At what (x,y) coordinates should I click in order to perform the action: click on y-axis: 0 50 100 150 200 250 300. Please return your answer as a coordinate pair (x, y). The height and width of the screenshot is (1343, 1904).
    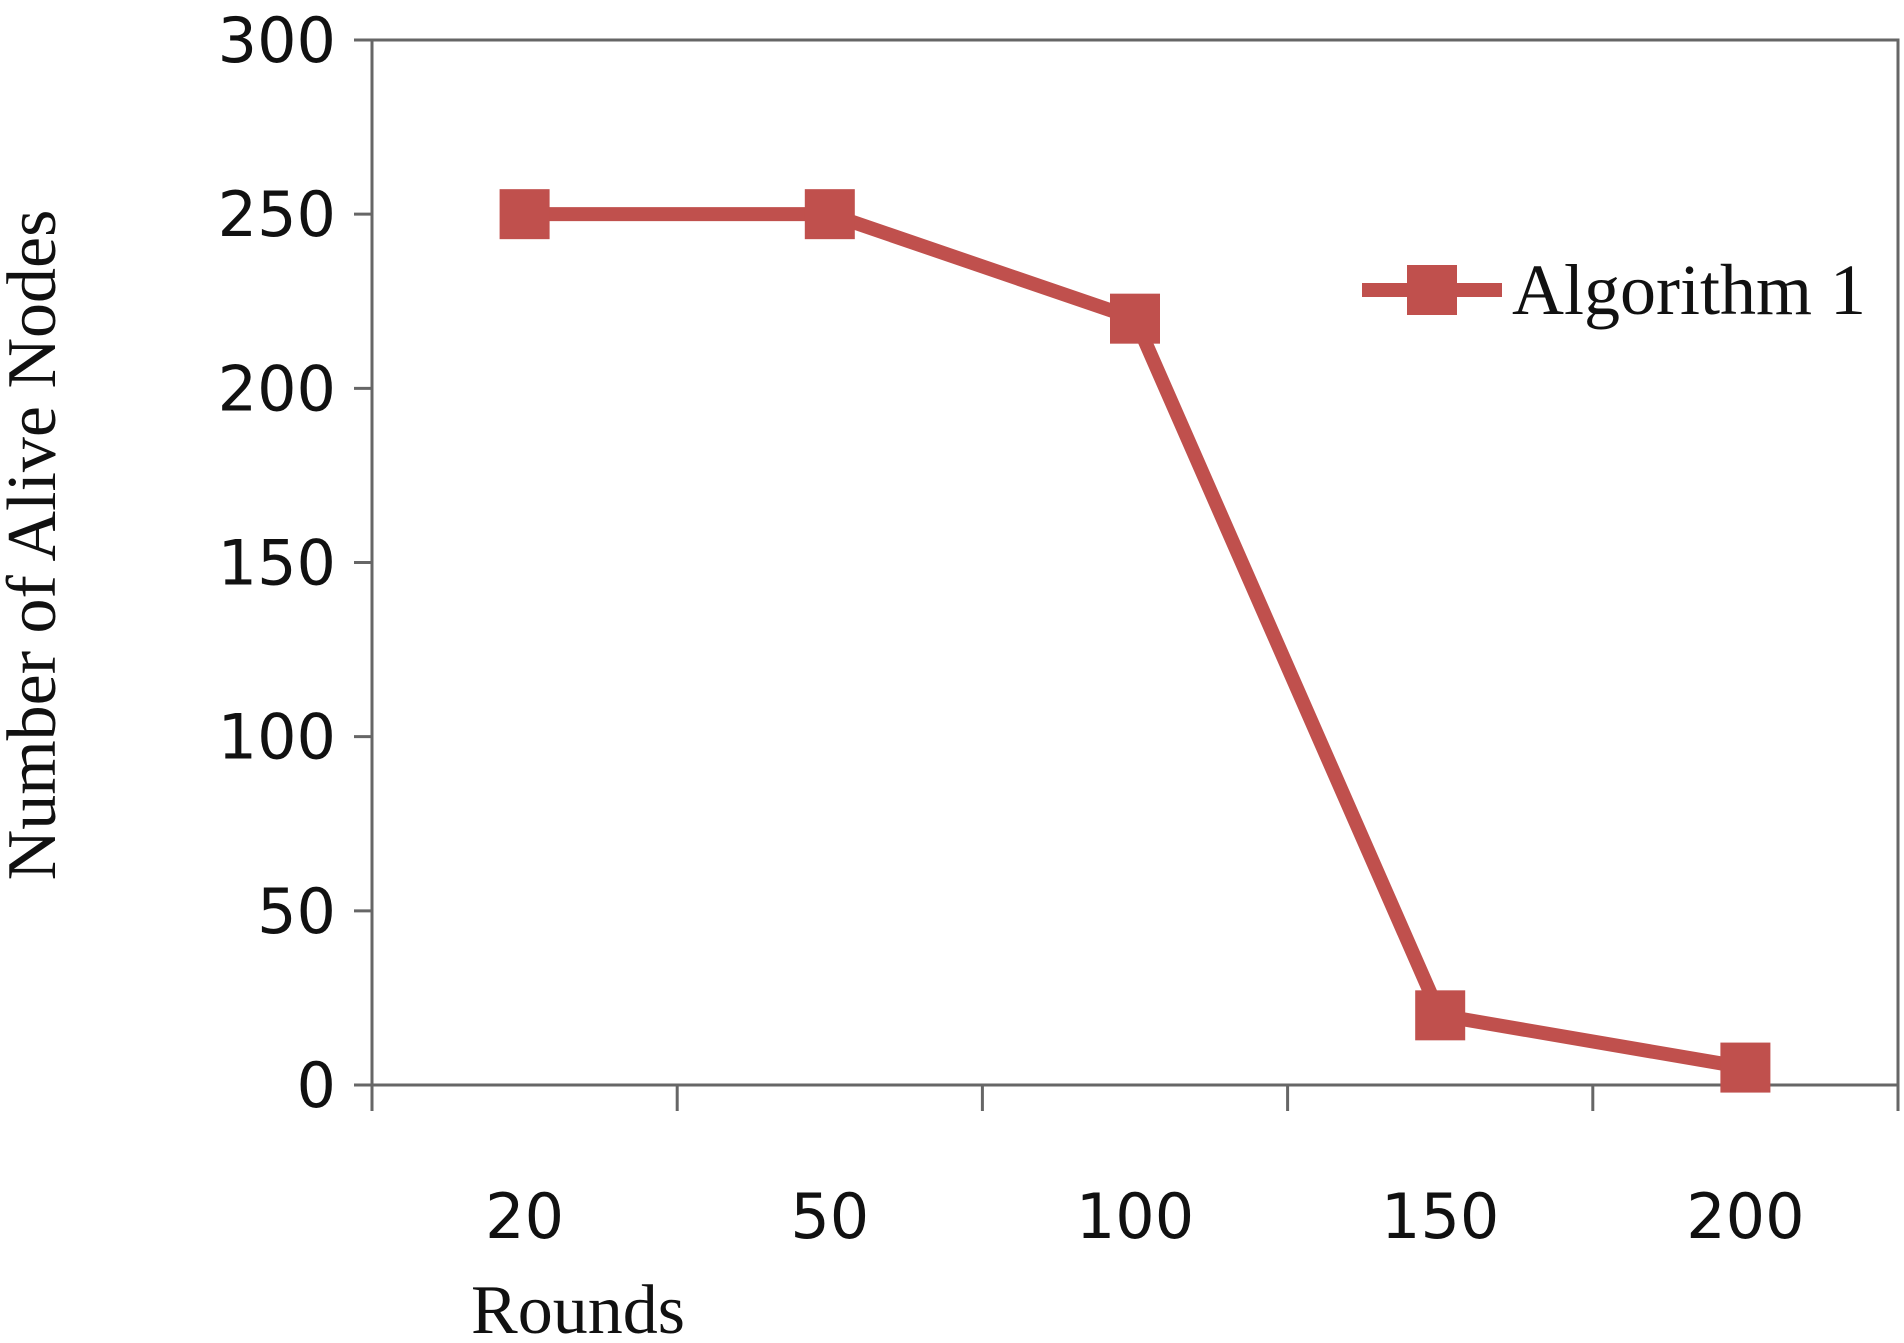
    Looking at the image, I should click on (295, 563).